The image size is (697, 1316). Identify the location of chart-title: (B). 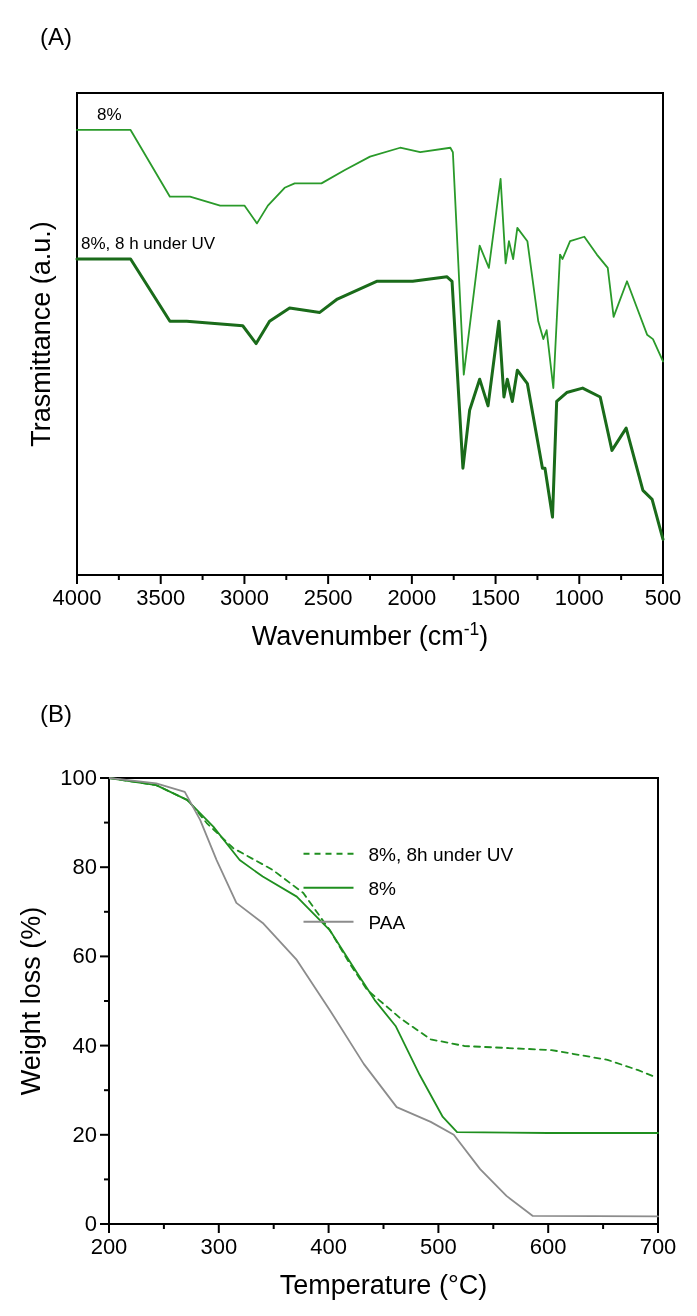
(56, 713).